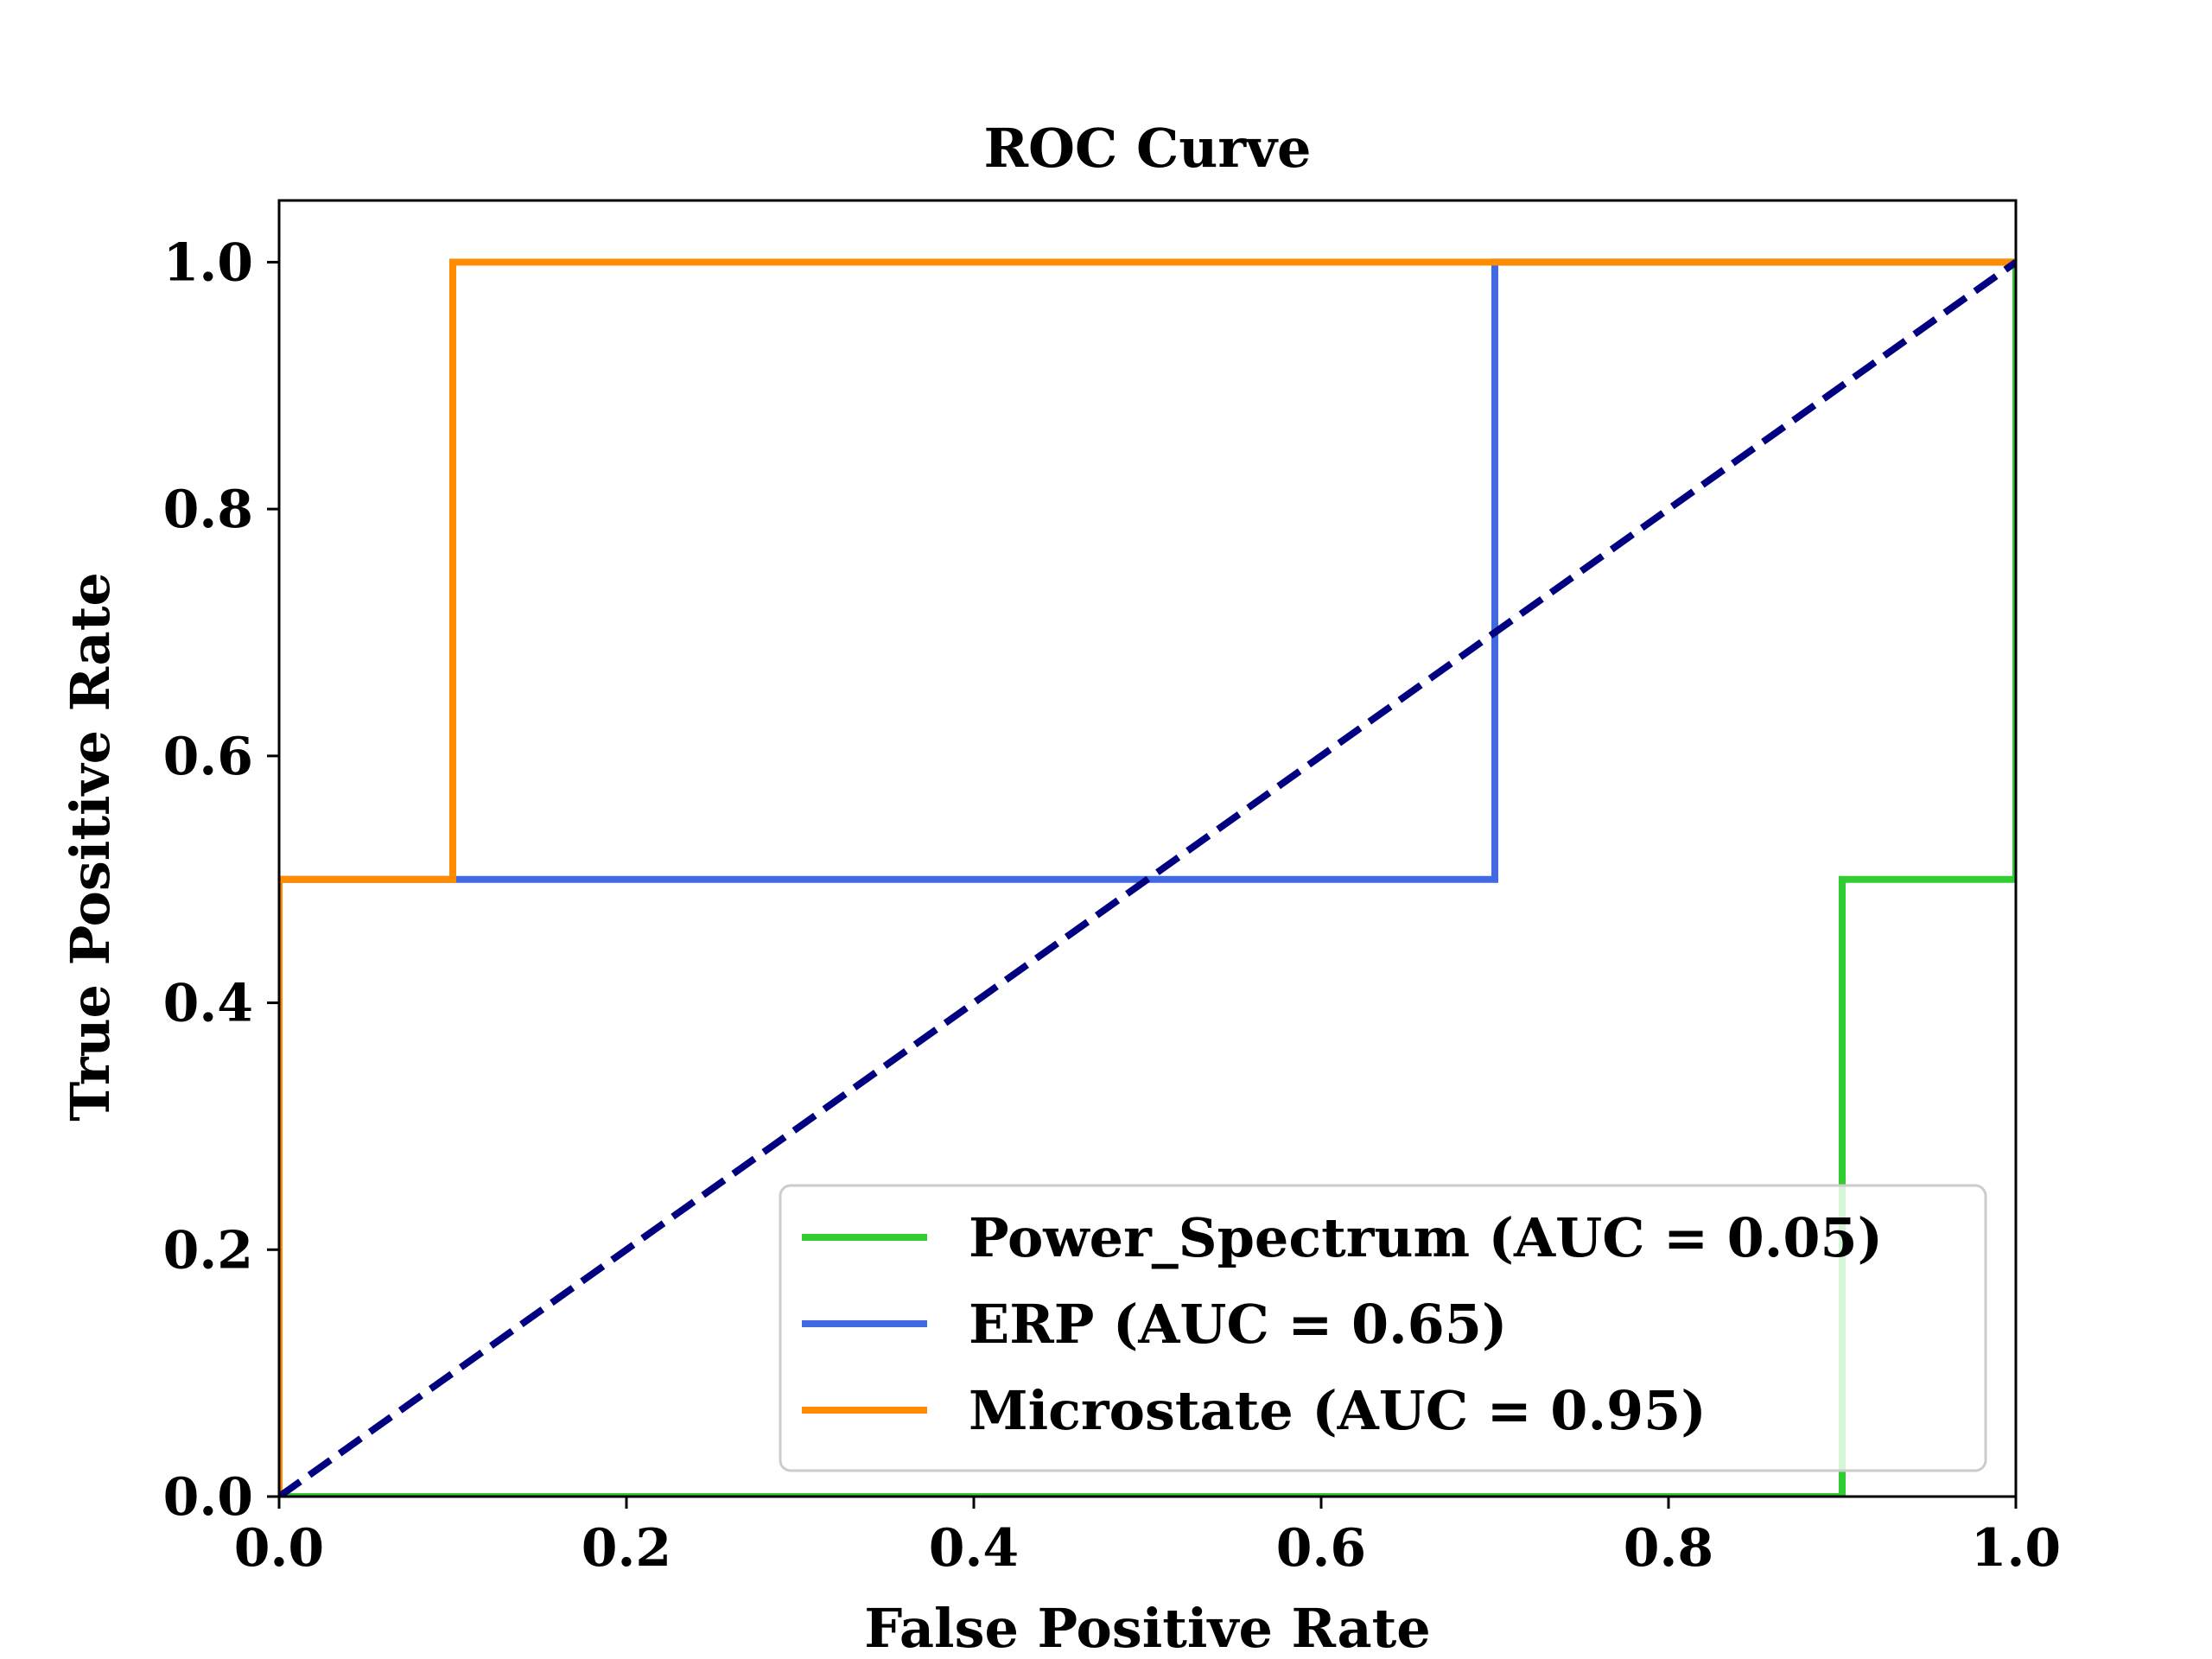  What do you see at coordinates (208, 1004) in the screenshot?
I see `y-tick-label: 0.4` at bounding box center [208, 1004].